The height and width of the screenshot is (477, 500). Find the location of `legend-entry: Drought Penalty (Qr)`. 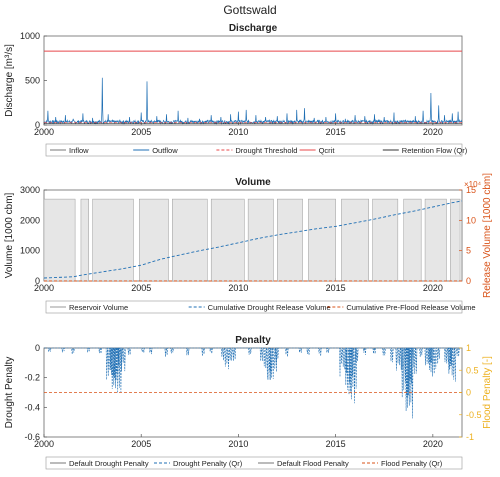

legend-entry: Drought Penalty (Qr) is located at coordinates (208, 463).